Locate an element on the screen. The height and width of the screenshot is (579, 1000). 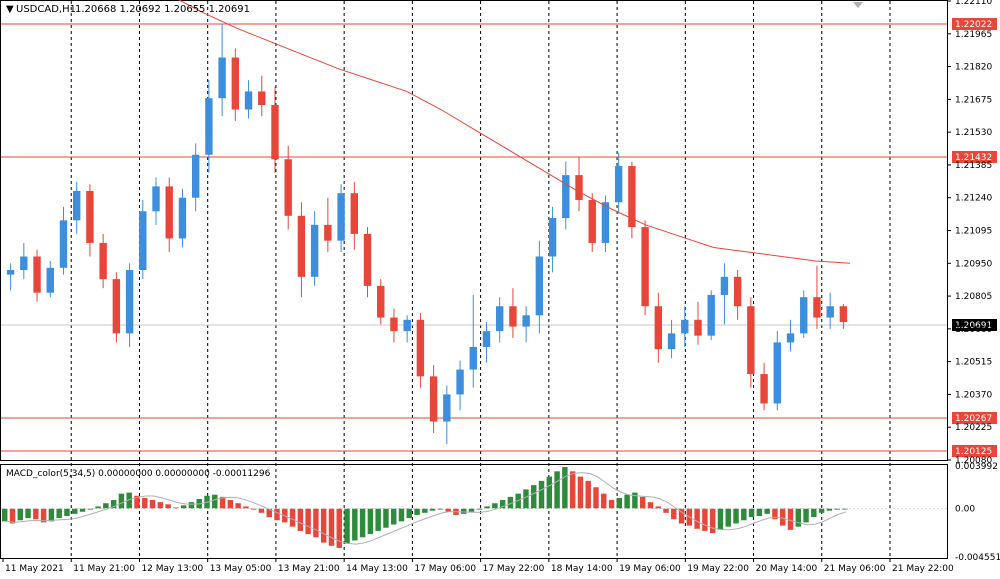
macd-histogram is located at coordinates (474, 507).